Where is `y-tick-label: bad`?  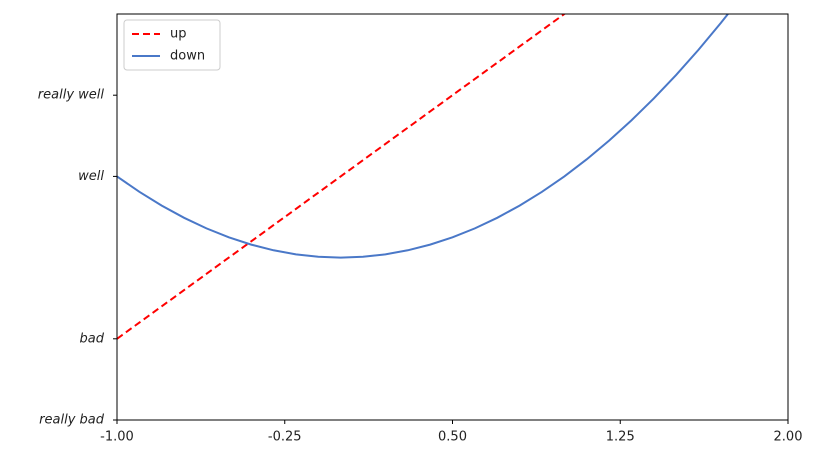
y-tick-label: bad is located at coordinates (92, 338).